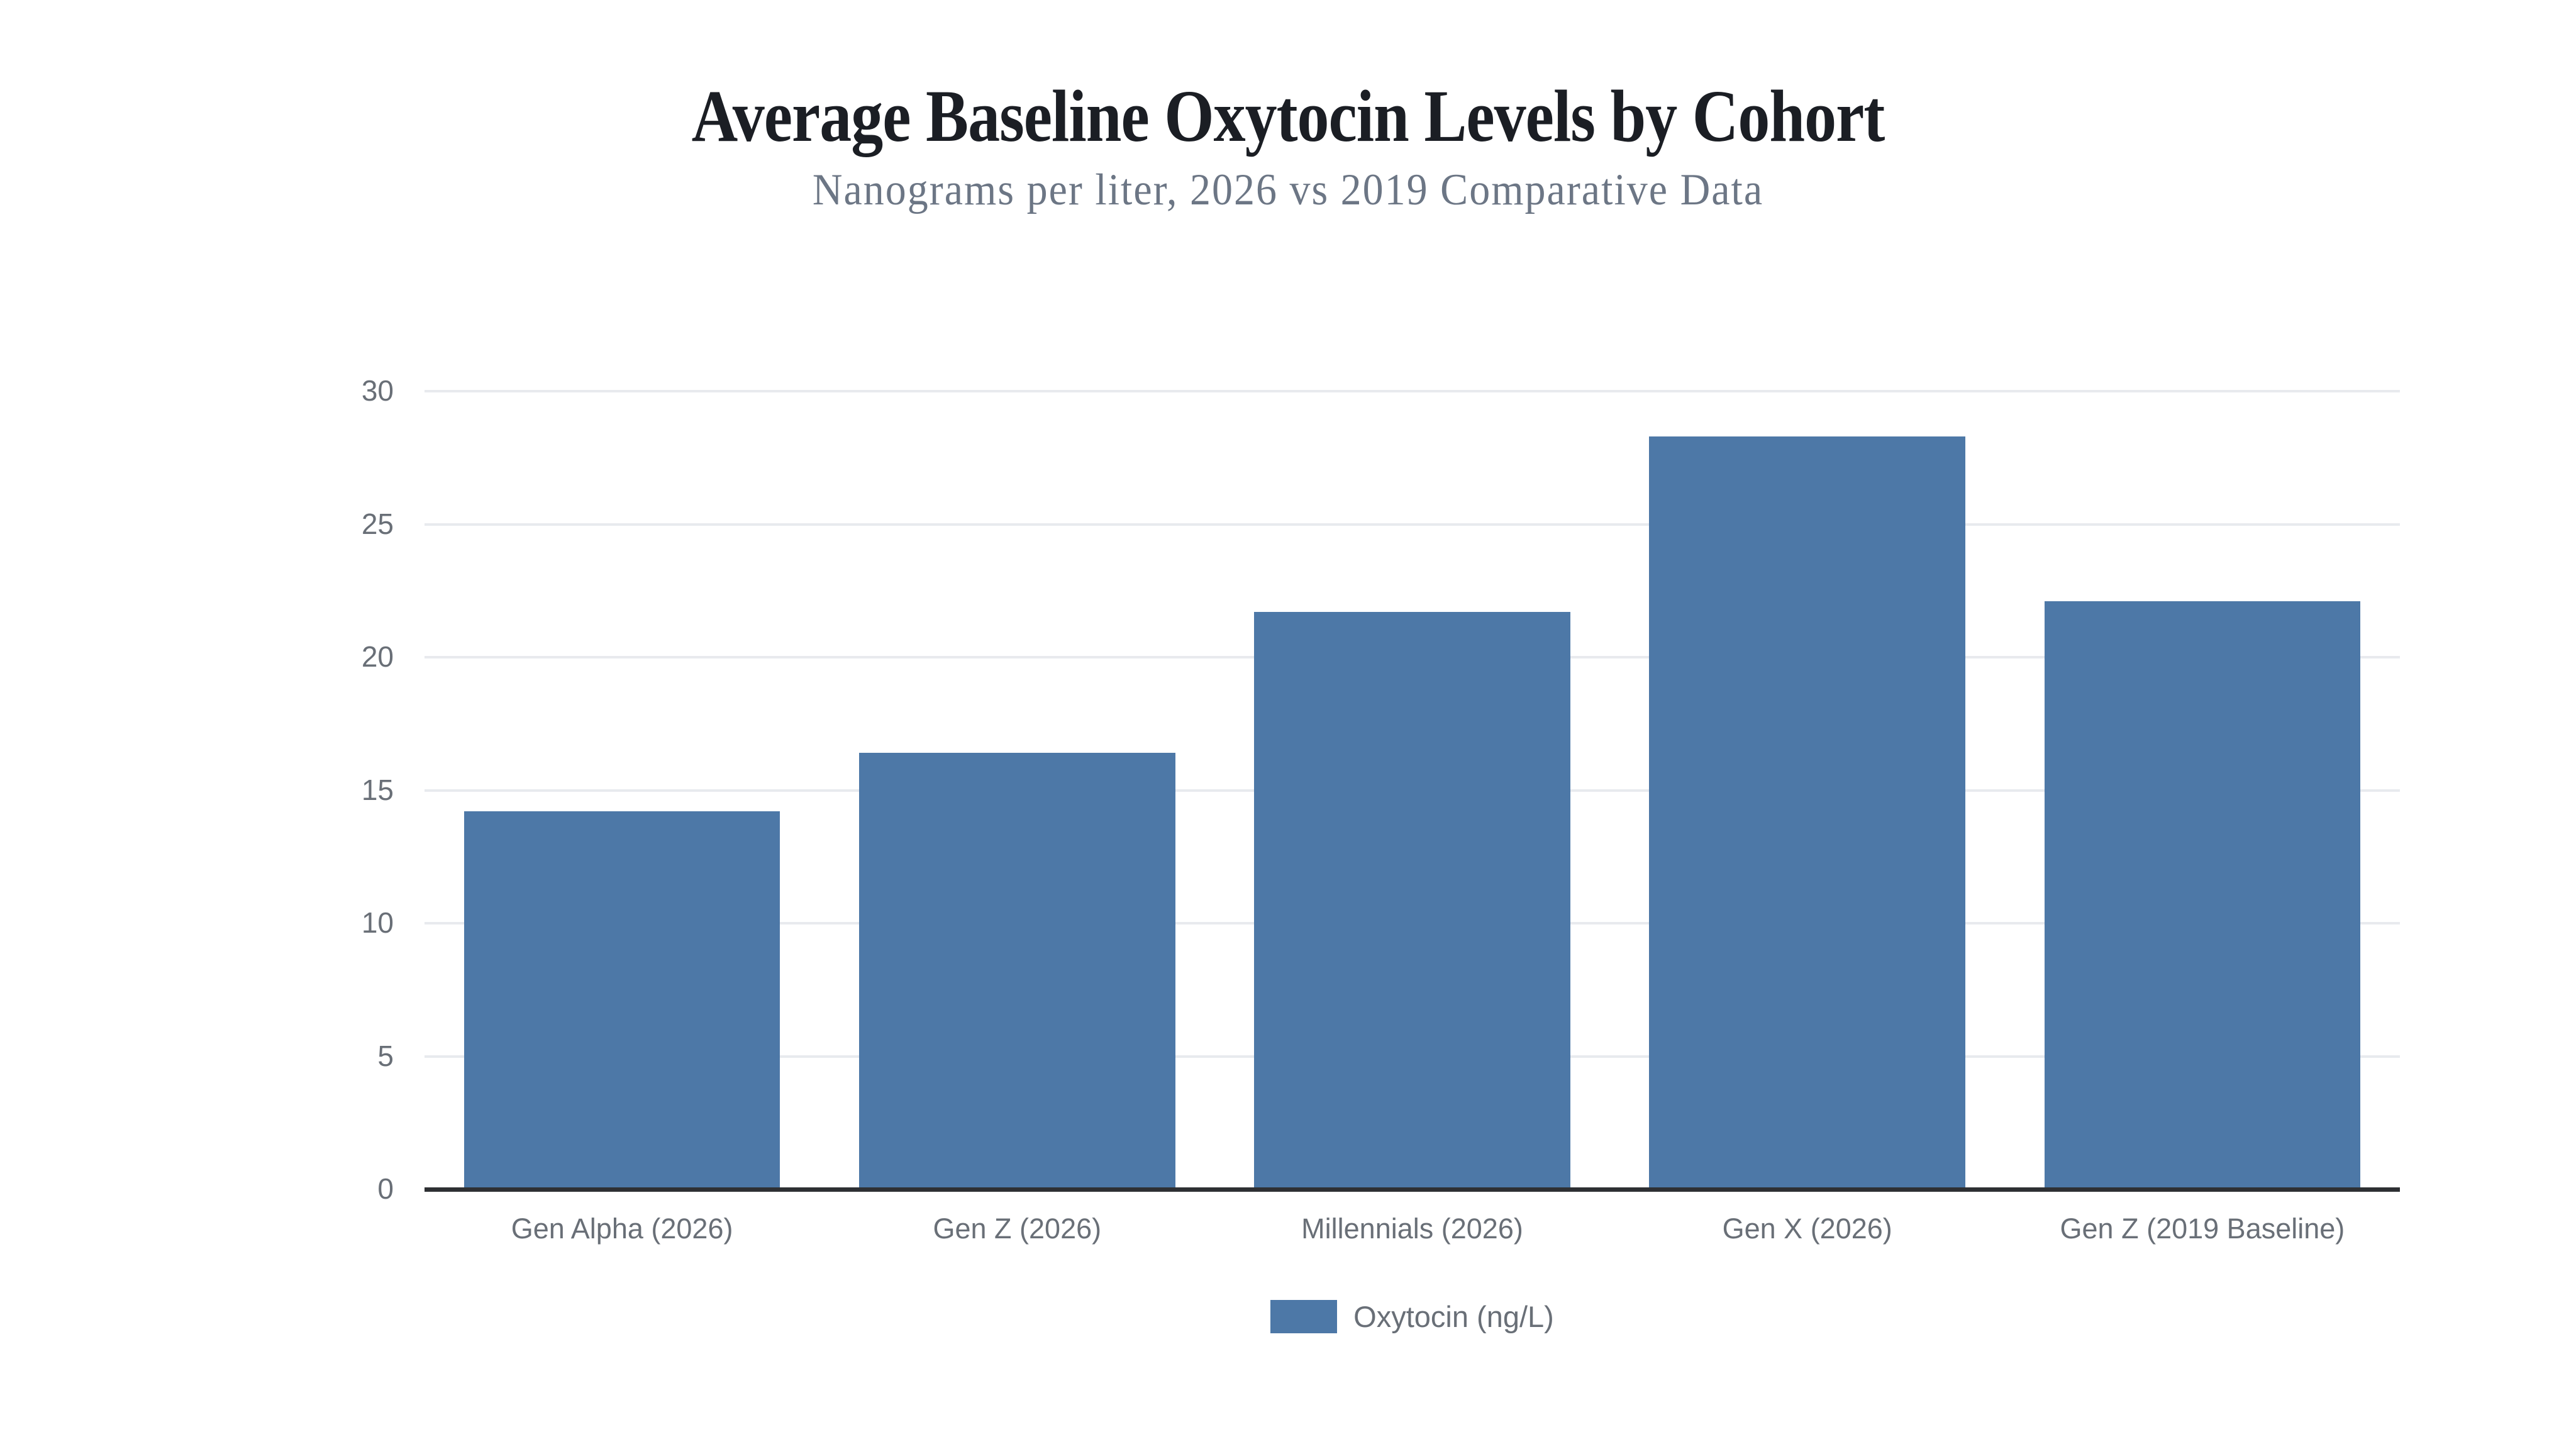 The image size is (2576, 1449). I want to click on legend: Oxytocin (ng/L), so click(1412, 1316).